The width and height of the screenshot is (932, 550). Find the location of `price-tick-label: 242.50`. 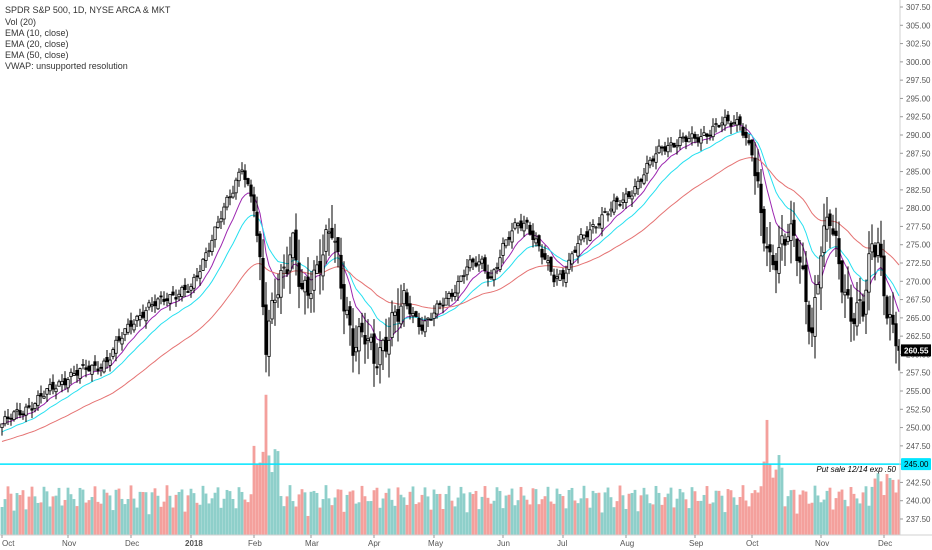

price-tick-label: 242.50 is located at coordinates (918, 482).